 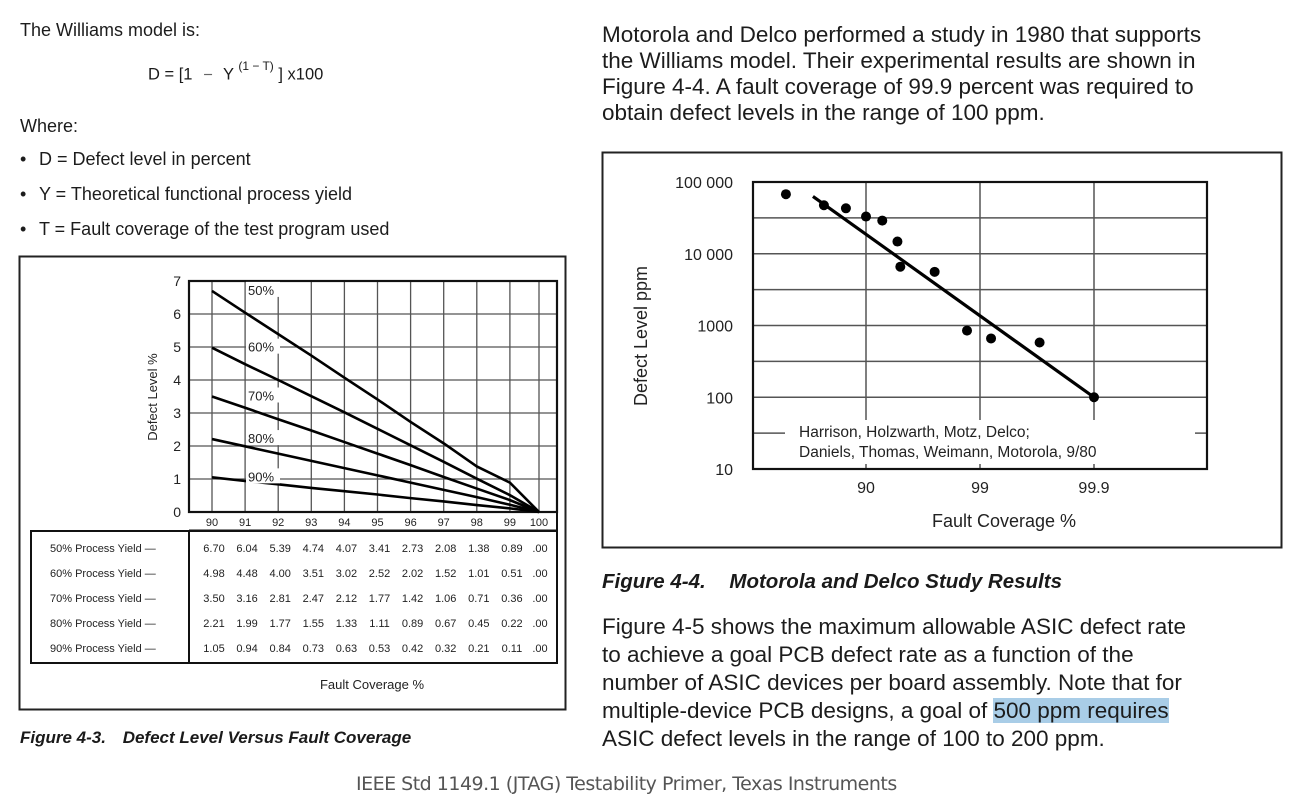 What do you see at coordinates (478, 574) in the screenshot?
I see `table-cell: 1.01` at bounding box center [478, 574].